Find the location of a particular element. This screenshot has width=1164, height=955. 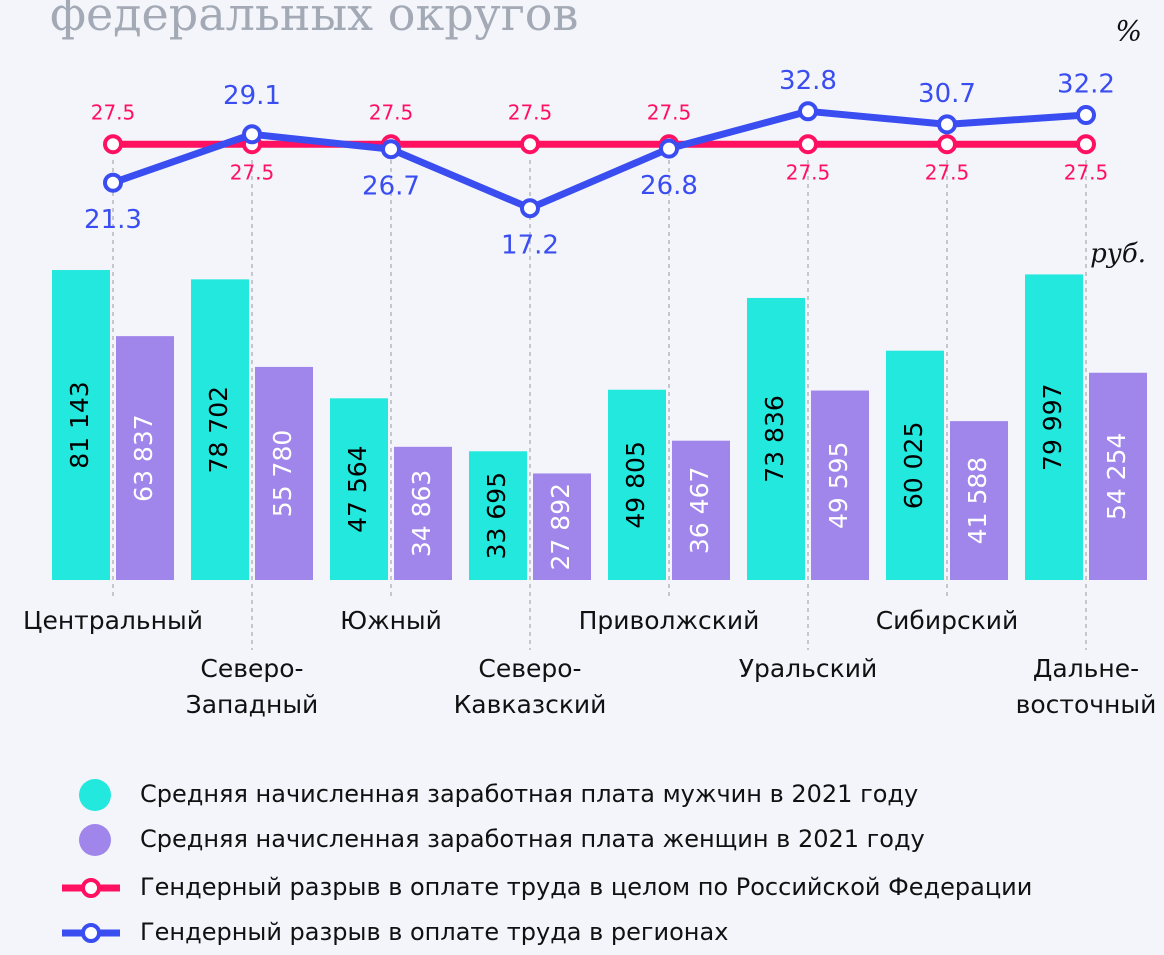

line-value-label: 26.7 is located at coordinates (391, 187).